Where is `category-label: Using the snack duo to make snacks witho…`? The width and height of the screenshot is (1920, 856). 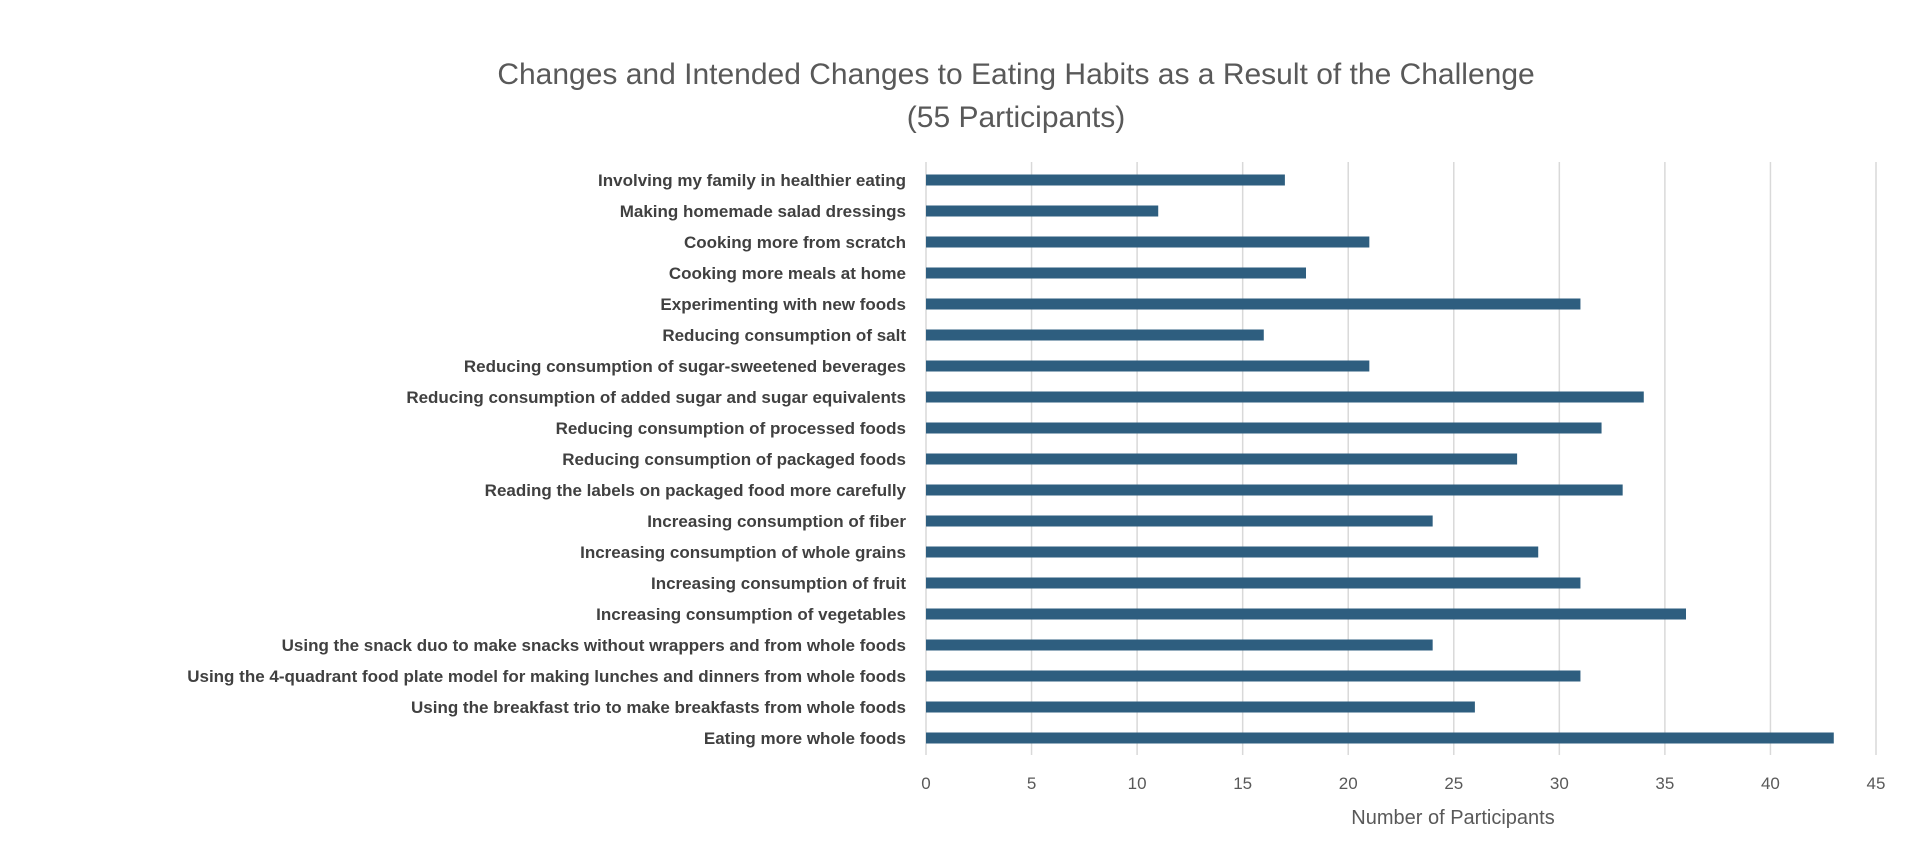 category-label: Using the snack duo to make snacks witho… is located at coordinates (594, 645).